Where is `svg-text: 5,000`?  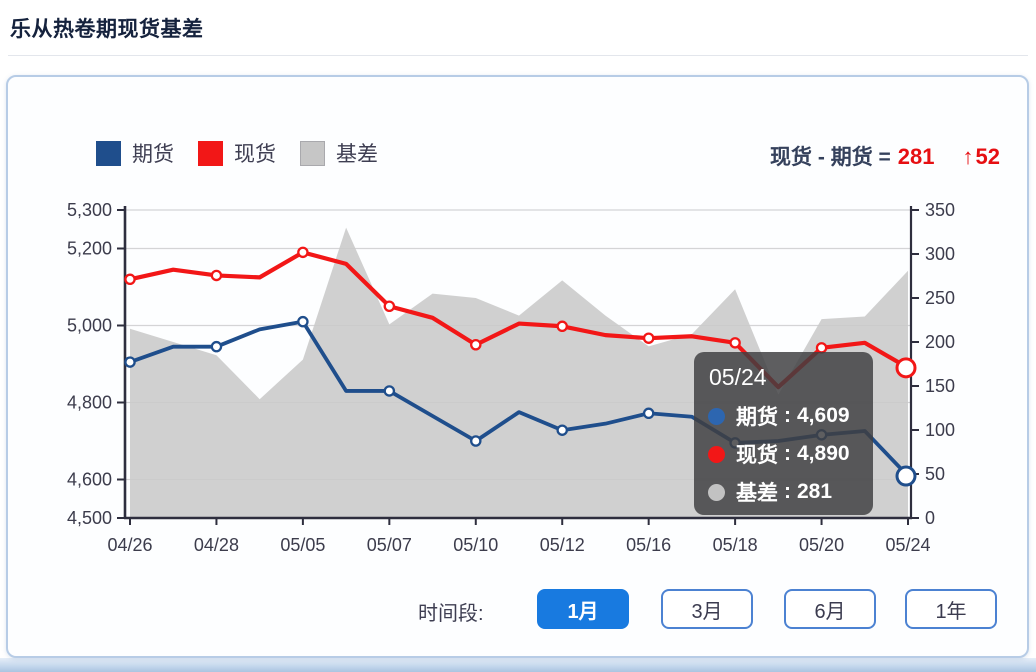
svg-text: 5,000 is located at coordinates (89, 326).